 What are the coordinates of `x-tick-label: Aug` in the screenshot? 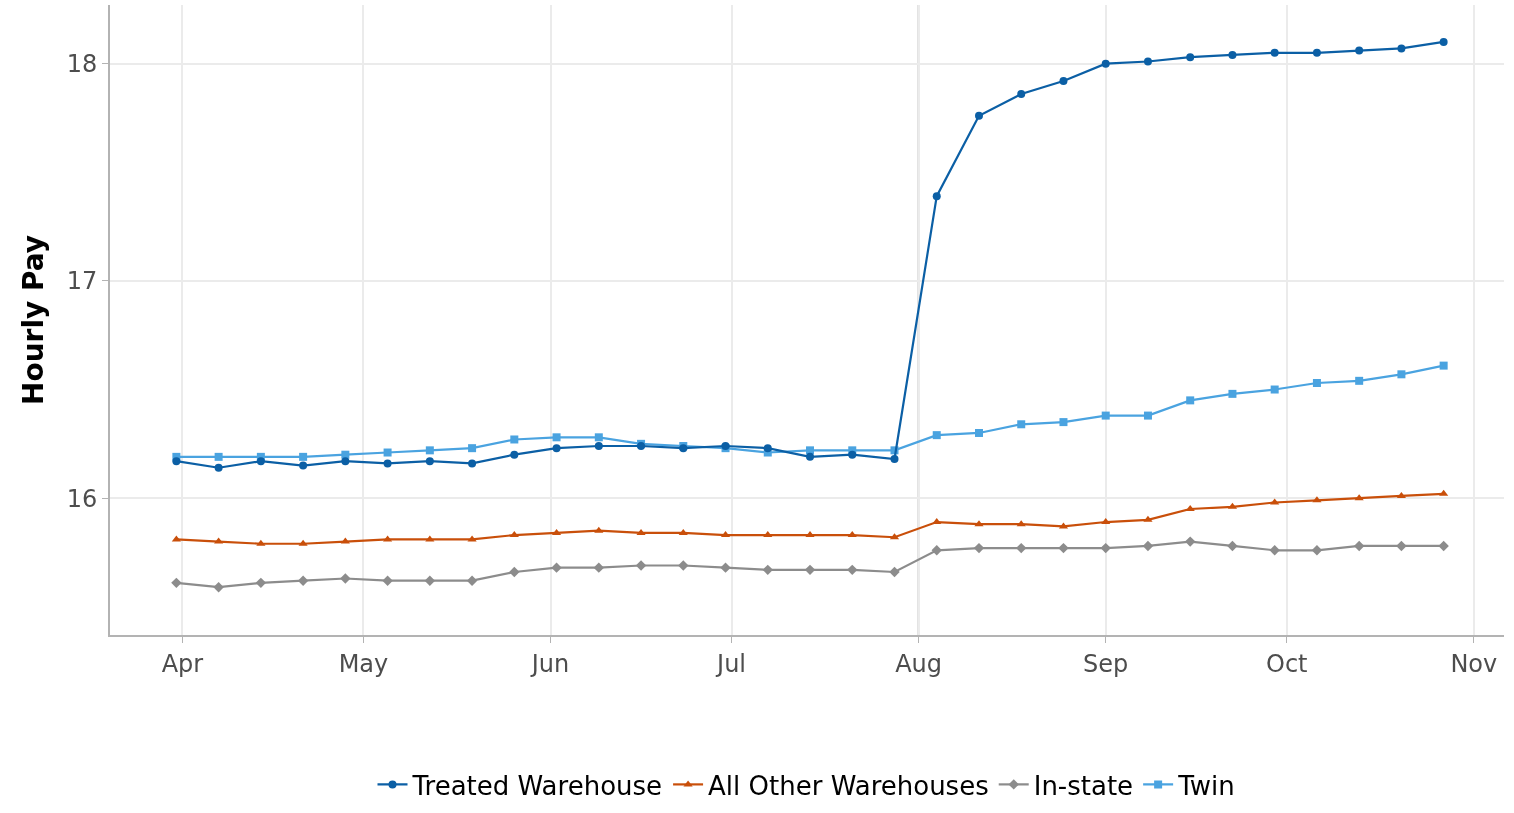 It's located at (919, 663).